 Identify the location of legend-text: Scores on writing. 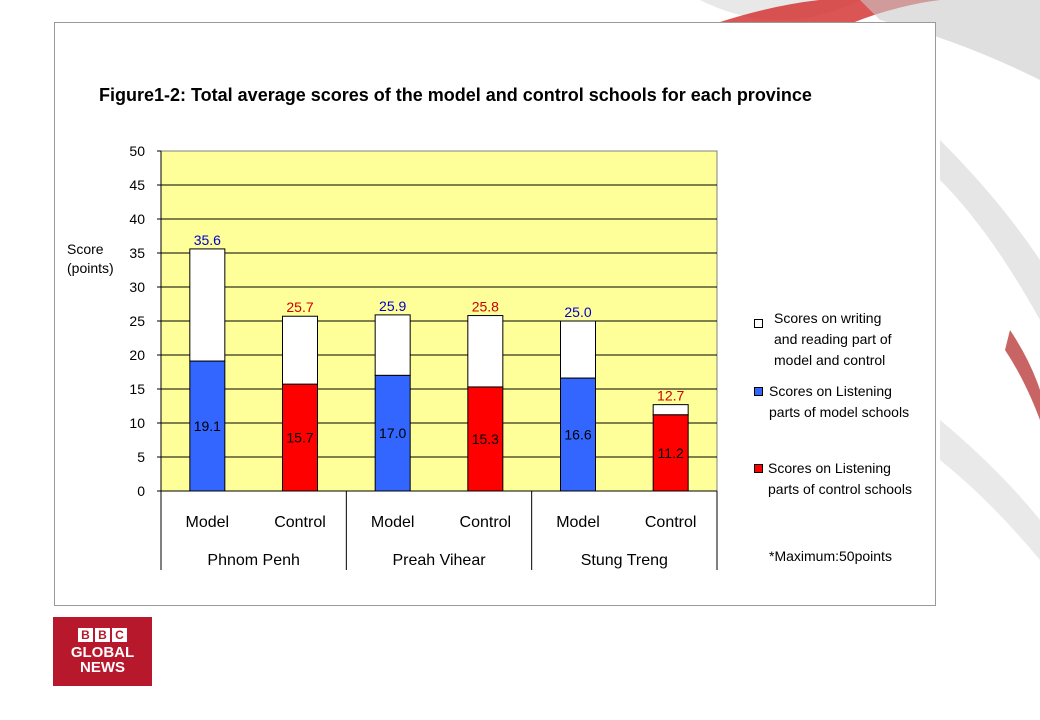
(828, 318).